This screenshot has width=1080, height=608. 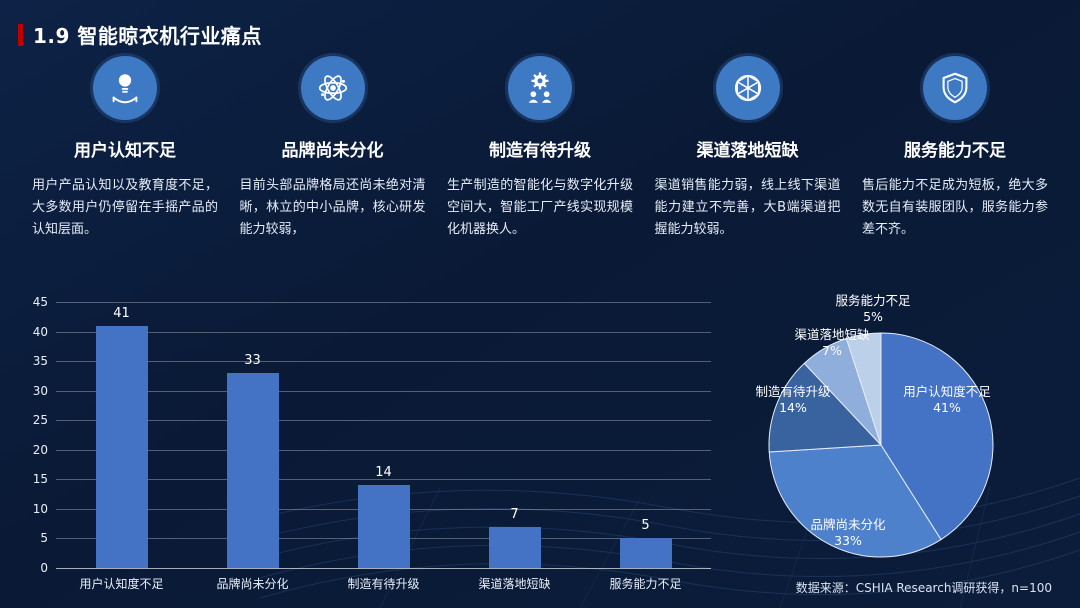 I want to click on pie-label-text: 制造有待升级, so click(x=793, y=391).